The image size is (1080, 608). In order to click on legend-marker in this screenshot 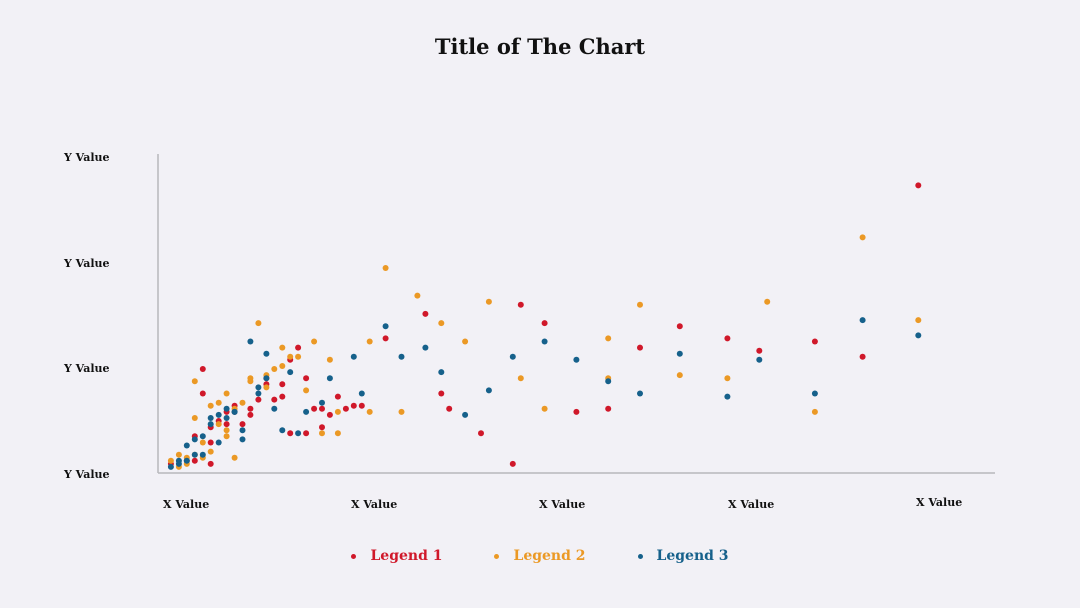, I will do `click(354, 556)`.